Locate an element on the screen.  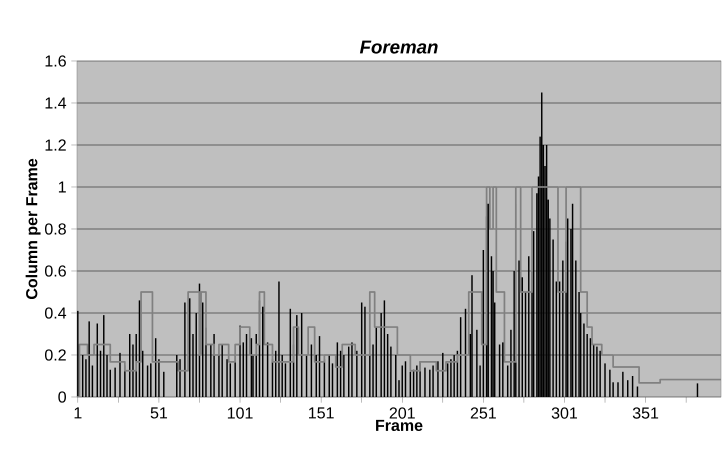
x-tick-label: 51 is located at coordinates (159, 413).